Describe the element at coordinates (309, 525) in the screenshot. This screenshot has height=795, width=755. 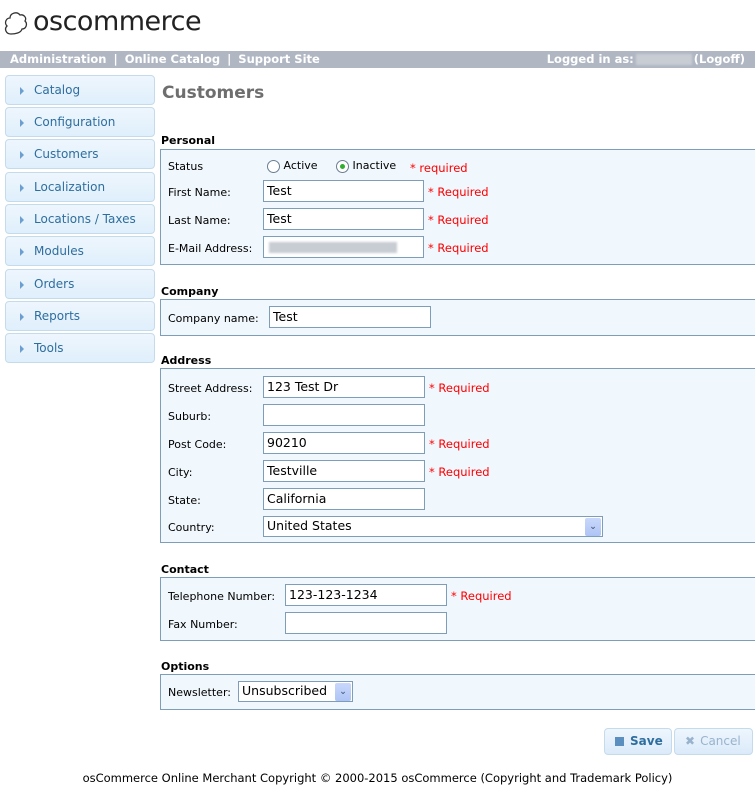
I see `country-value: United States` at that location.